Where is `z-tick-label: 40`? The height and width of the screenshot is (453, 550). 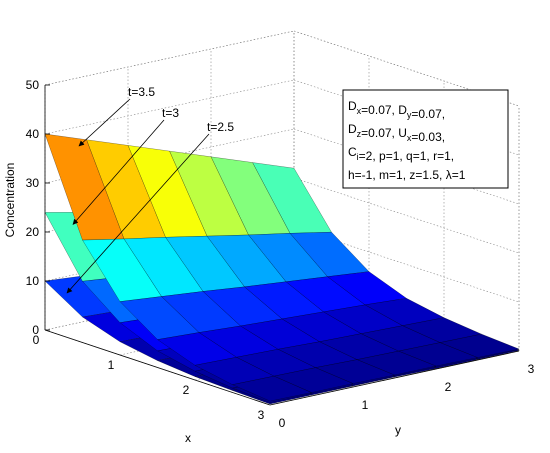
z-tick-label: 40 is located at coordinates (33, 134).